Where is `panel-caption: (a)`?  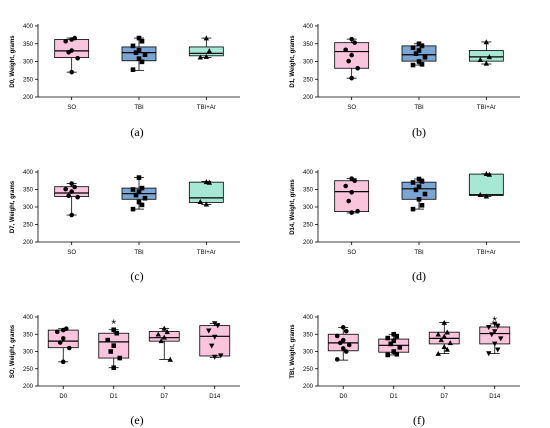 panel-caption: (a) is located at coordinates (136, 132).